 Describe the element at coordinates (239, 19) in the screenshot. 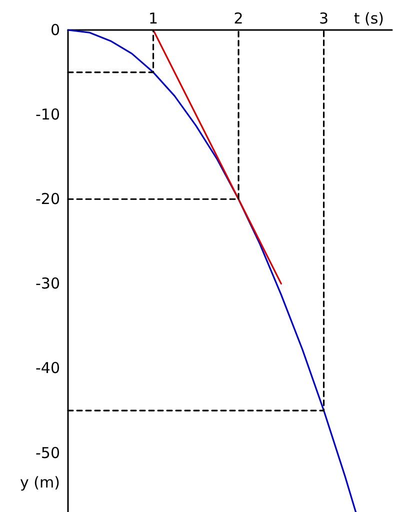

I see `x-tick-label: 2` at that location.